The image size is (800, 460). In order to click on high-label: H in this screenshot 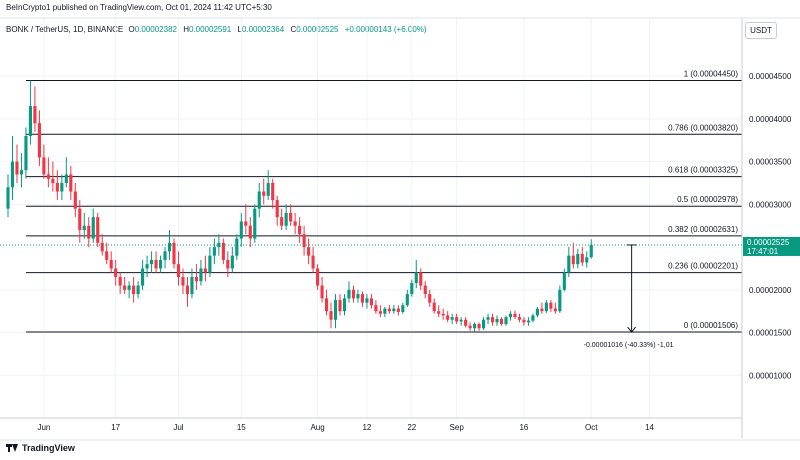, I will do `click(186, 29)`.